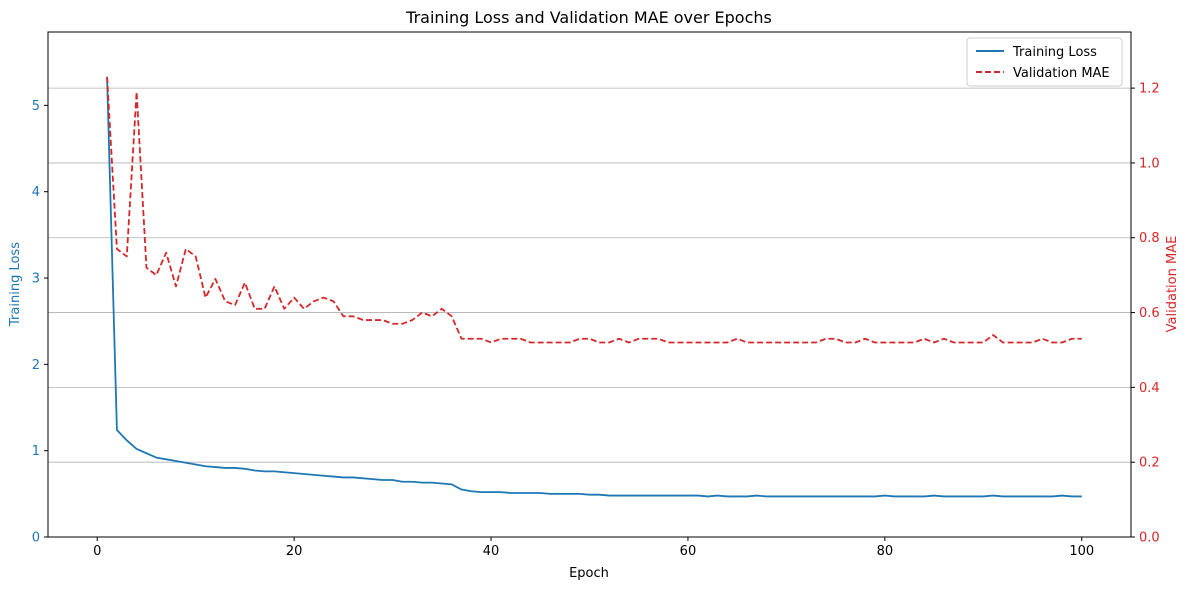 The height and width of the screenshot is (590, 1189). Describe the element at coordinates (593, 548) in the screenshot. I see `x-axis: 0 20 40 60 80 100` at that location.